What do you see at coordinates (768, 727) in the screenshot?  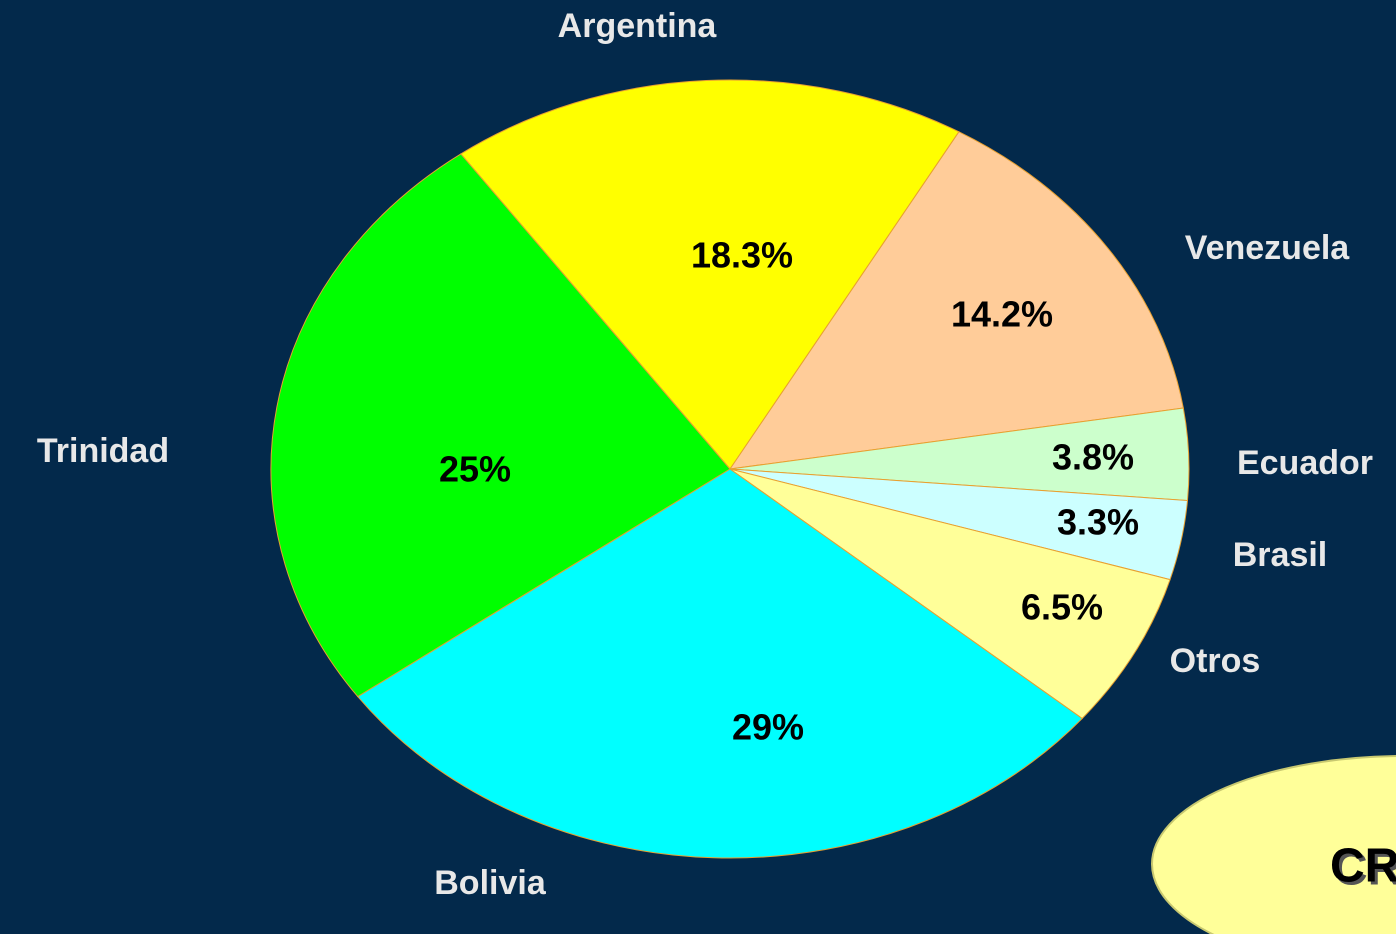 I see `value-label: 29%` at bounding box center [768, 727].